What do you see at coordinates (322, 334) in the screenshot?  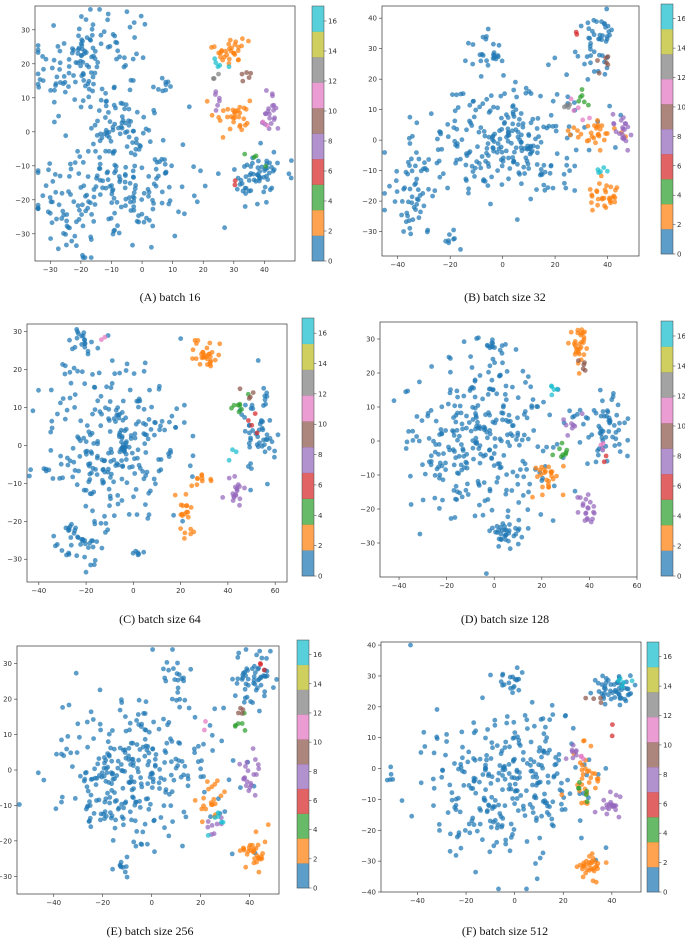 I see `colorbar-tick-label: 16` at bounding box center [322, 334].